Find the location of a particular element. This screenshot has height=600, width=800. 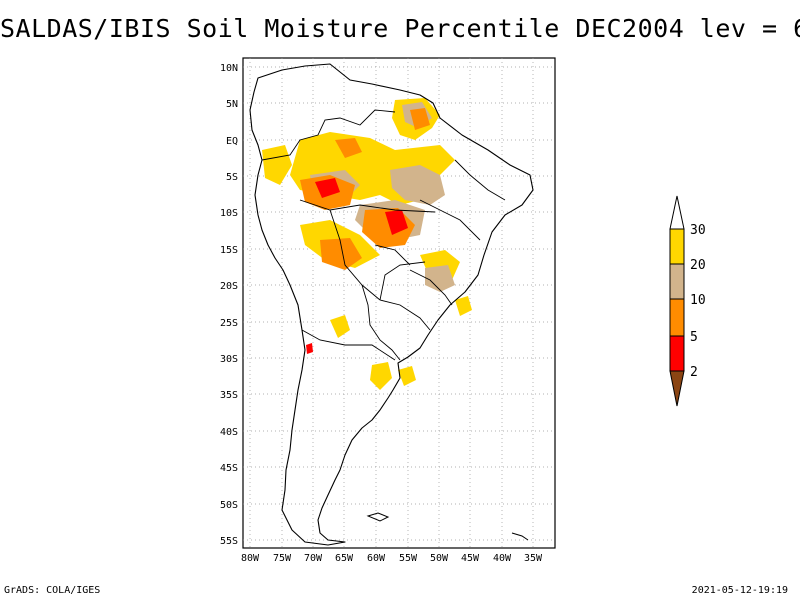

lon-labels: 80W 75W 70W 65W 60W 55W 50W 45W 40W 35W is located at coordinates (392, 558).